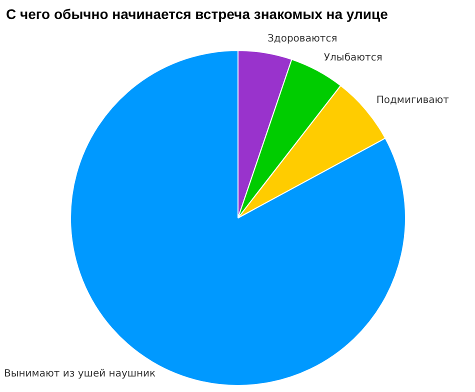 This screenshot has height=392, width=475. What do you see at coordinates (413, 100) in the screenshot?
I see `slice-label: Подмигивают` at bounding box center [413, 100].